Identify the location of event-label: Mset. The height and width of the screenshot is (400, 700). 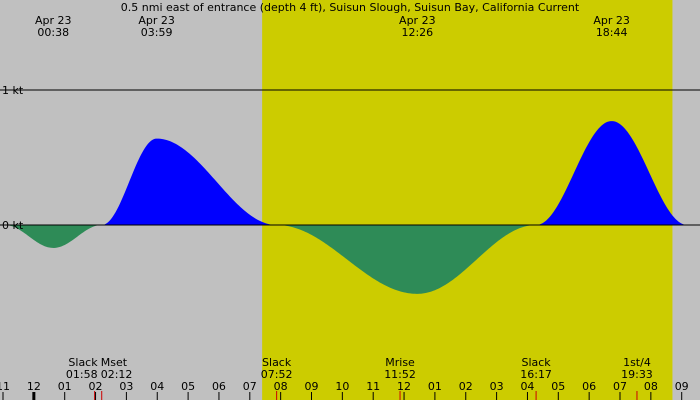
(114, 362).